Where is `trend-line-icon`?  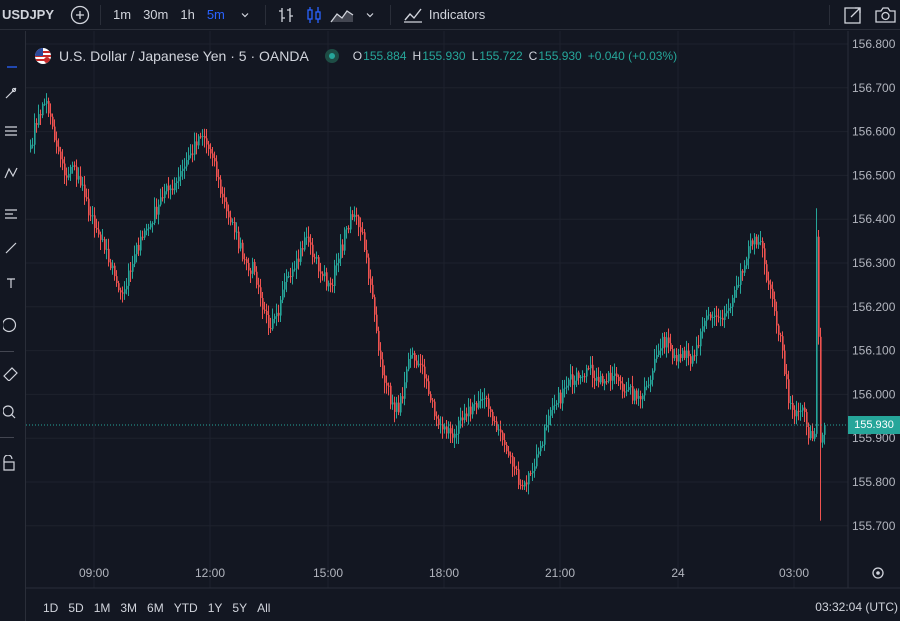
trend-line-icon is located at coordinates (11, 93).